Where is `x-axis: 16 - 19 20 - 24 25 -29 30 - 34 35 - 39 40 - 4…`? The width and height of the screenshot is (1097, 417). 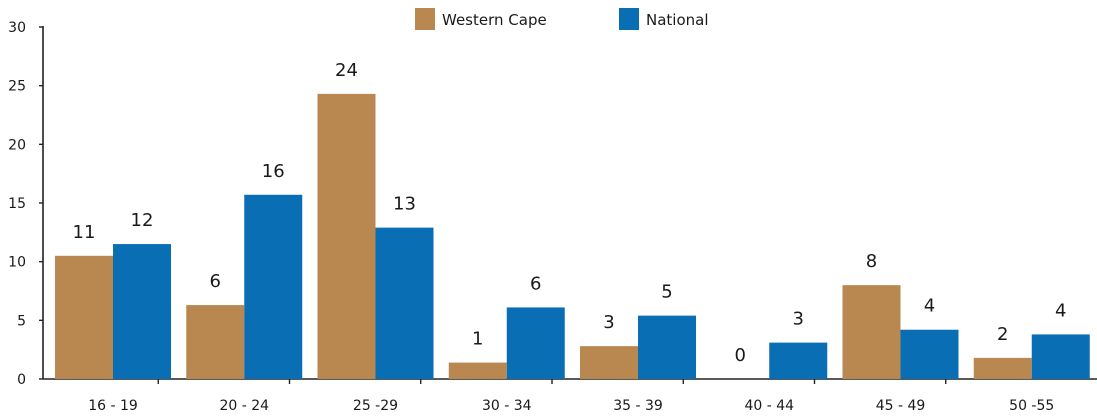
x-axis: 16 - 19 20 - 24 25 -29 30 - 34 35 - 39 40 - 4… is located at coordinates (570, 396).